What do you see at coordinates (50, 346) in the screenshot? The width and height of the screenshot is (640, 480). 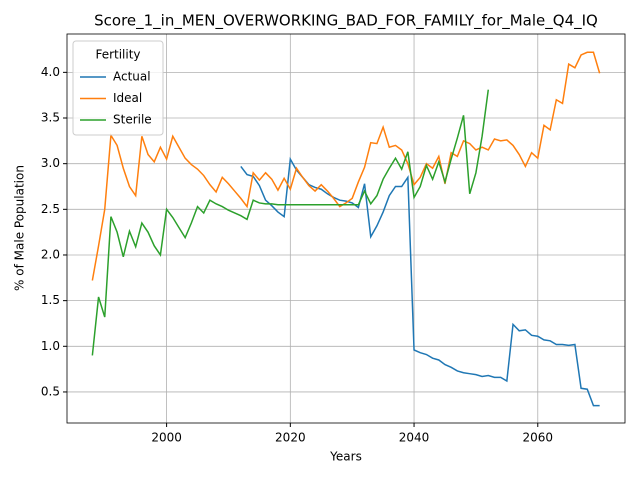 I see `y-tick-label: 1.0` at bounding box center [50, 346].